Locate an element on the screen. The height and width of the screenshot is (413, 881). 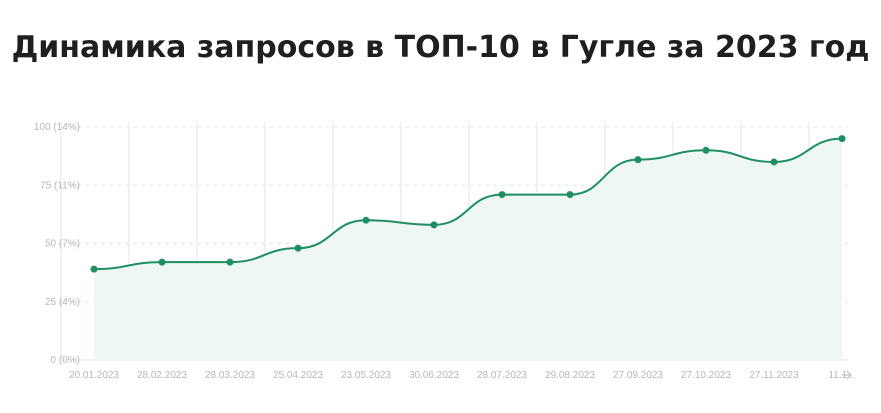
x-tick-label: 25.04.2023 is located at coordinates (298, 375).